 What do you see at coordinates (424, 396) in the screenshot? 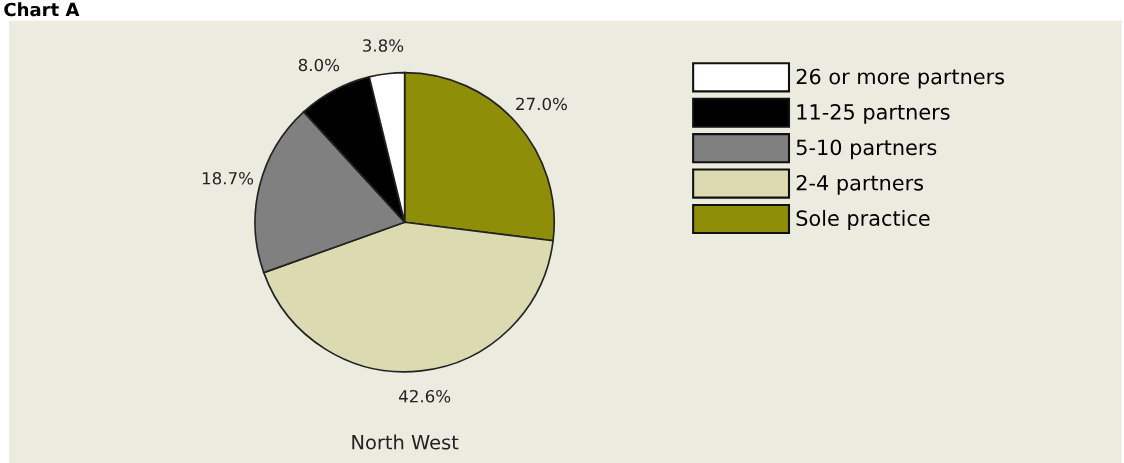
I see `data-label: 42.6%` at bounding box center [424, 396].